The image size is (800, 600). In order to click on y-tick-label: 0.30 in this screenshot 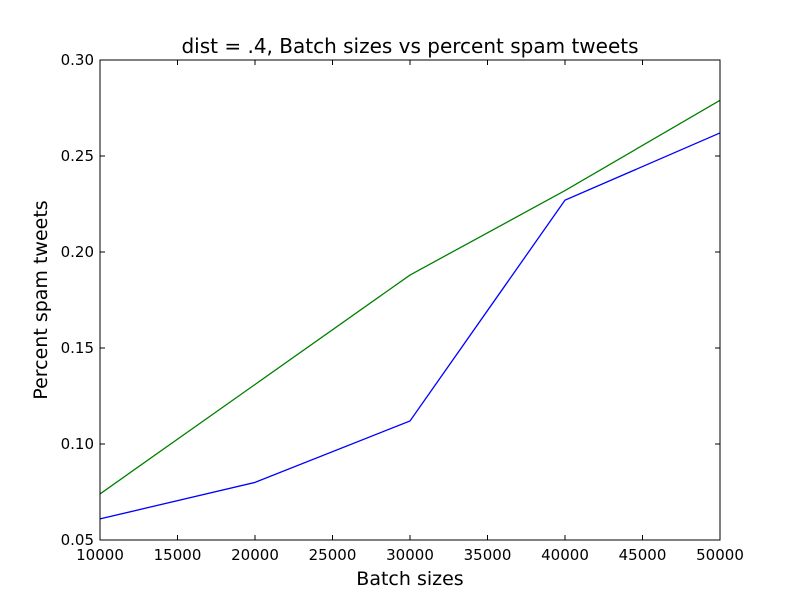, I will do `click(77, 60)`.